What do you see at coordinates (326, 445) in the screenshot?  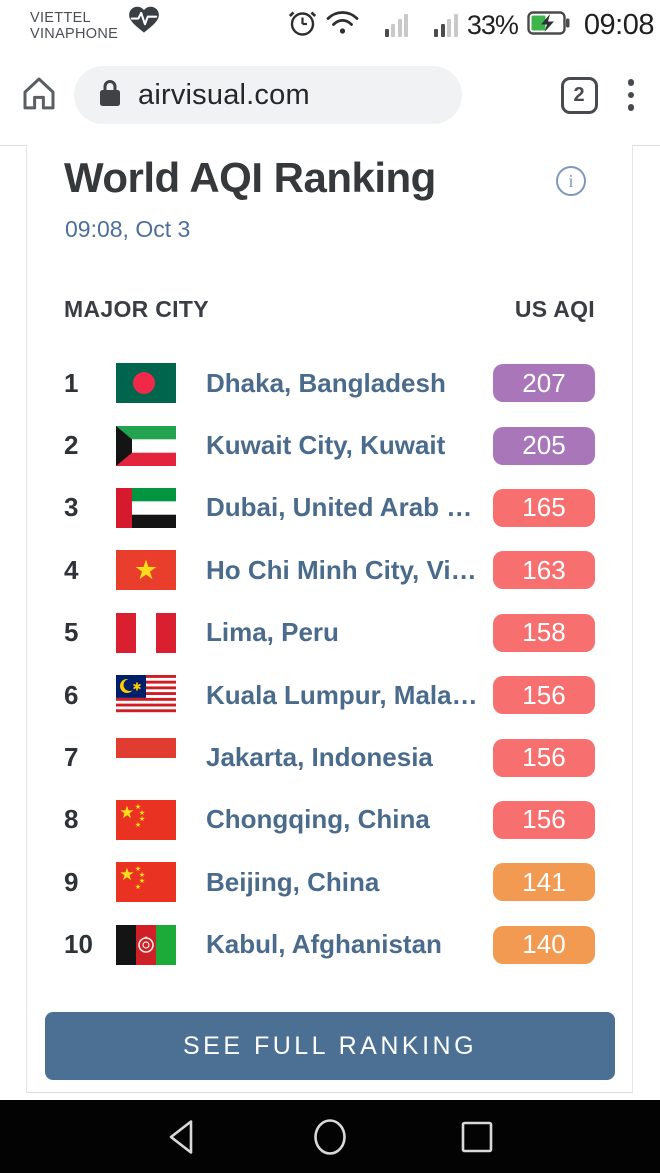 I see `row-city-link: Kuwait City, Kuwait` at bounding box center [326, 445].